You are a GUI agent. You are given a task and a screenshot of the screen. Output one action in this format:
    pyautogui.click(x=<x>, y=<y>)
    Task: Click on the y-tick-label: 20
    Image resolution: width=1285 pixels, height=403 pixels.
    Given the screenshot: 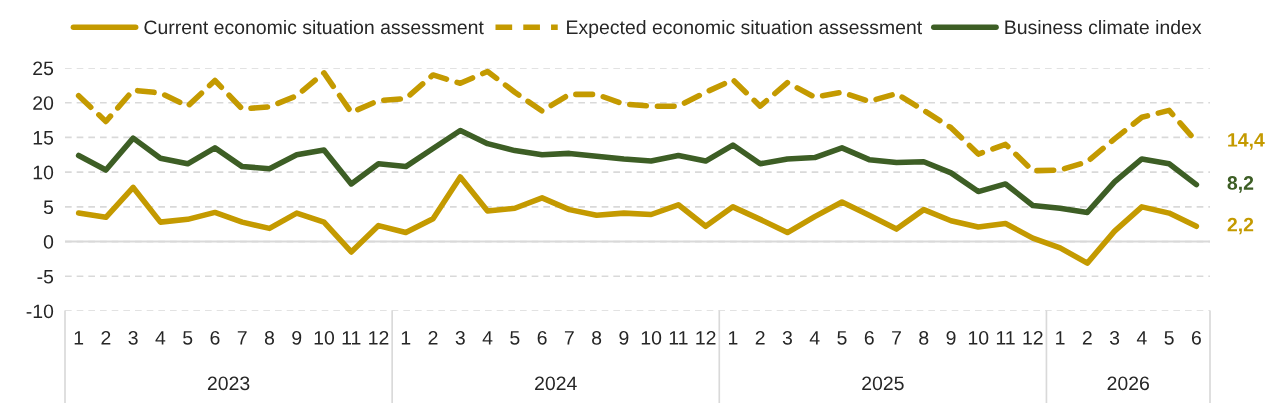 What is the action you would take?
    pyautogui.click(x=43, y=103)
    